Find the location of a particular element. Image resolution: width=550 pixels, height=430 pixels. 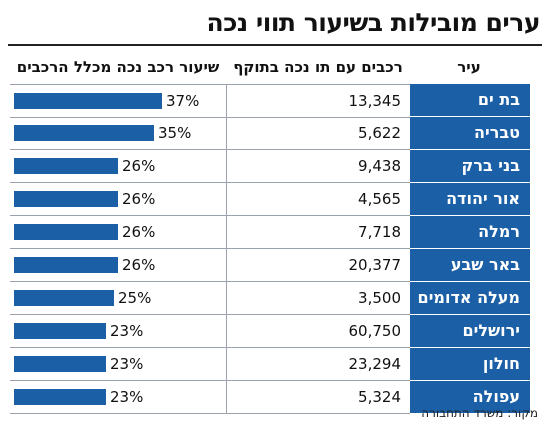

city-cell: ירושלים is located at coordinates (470, 331).